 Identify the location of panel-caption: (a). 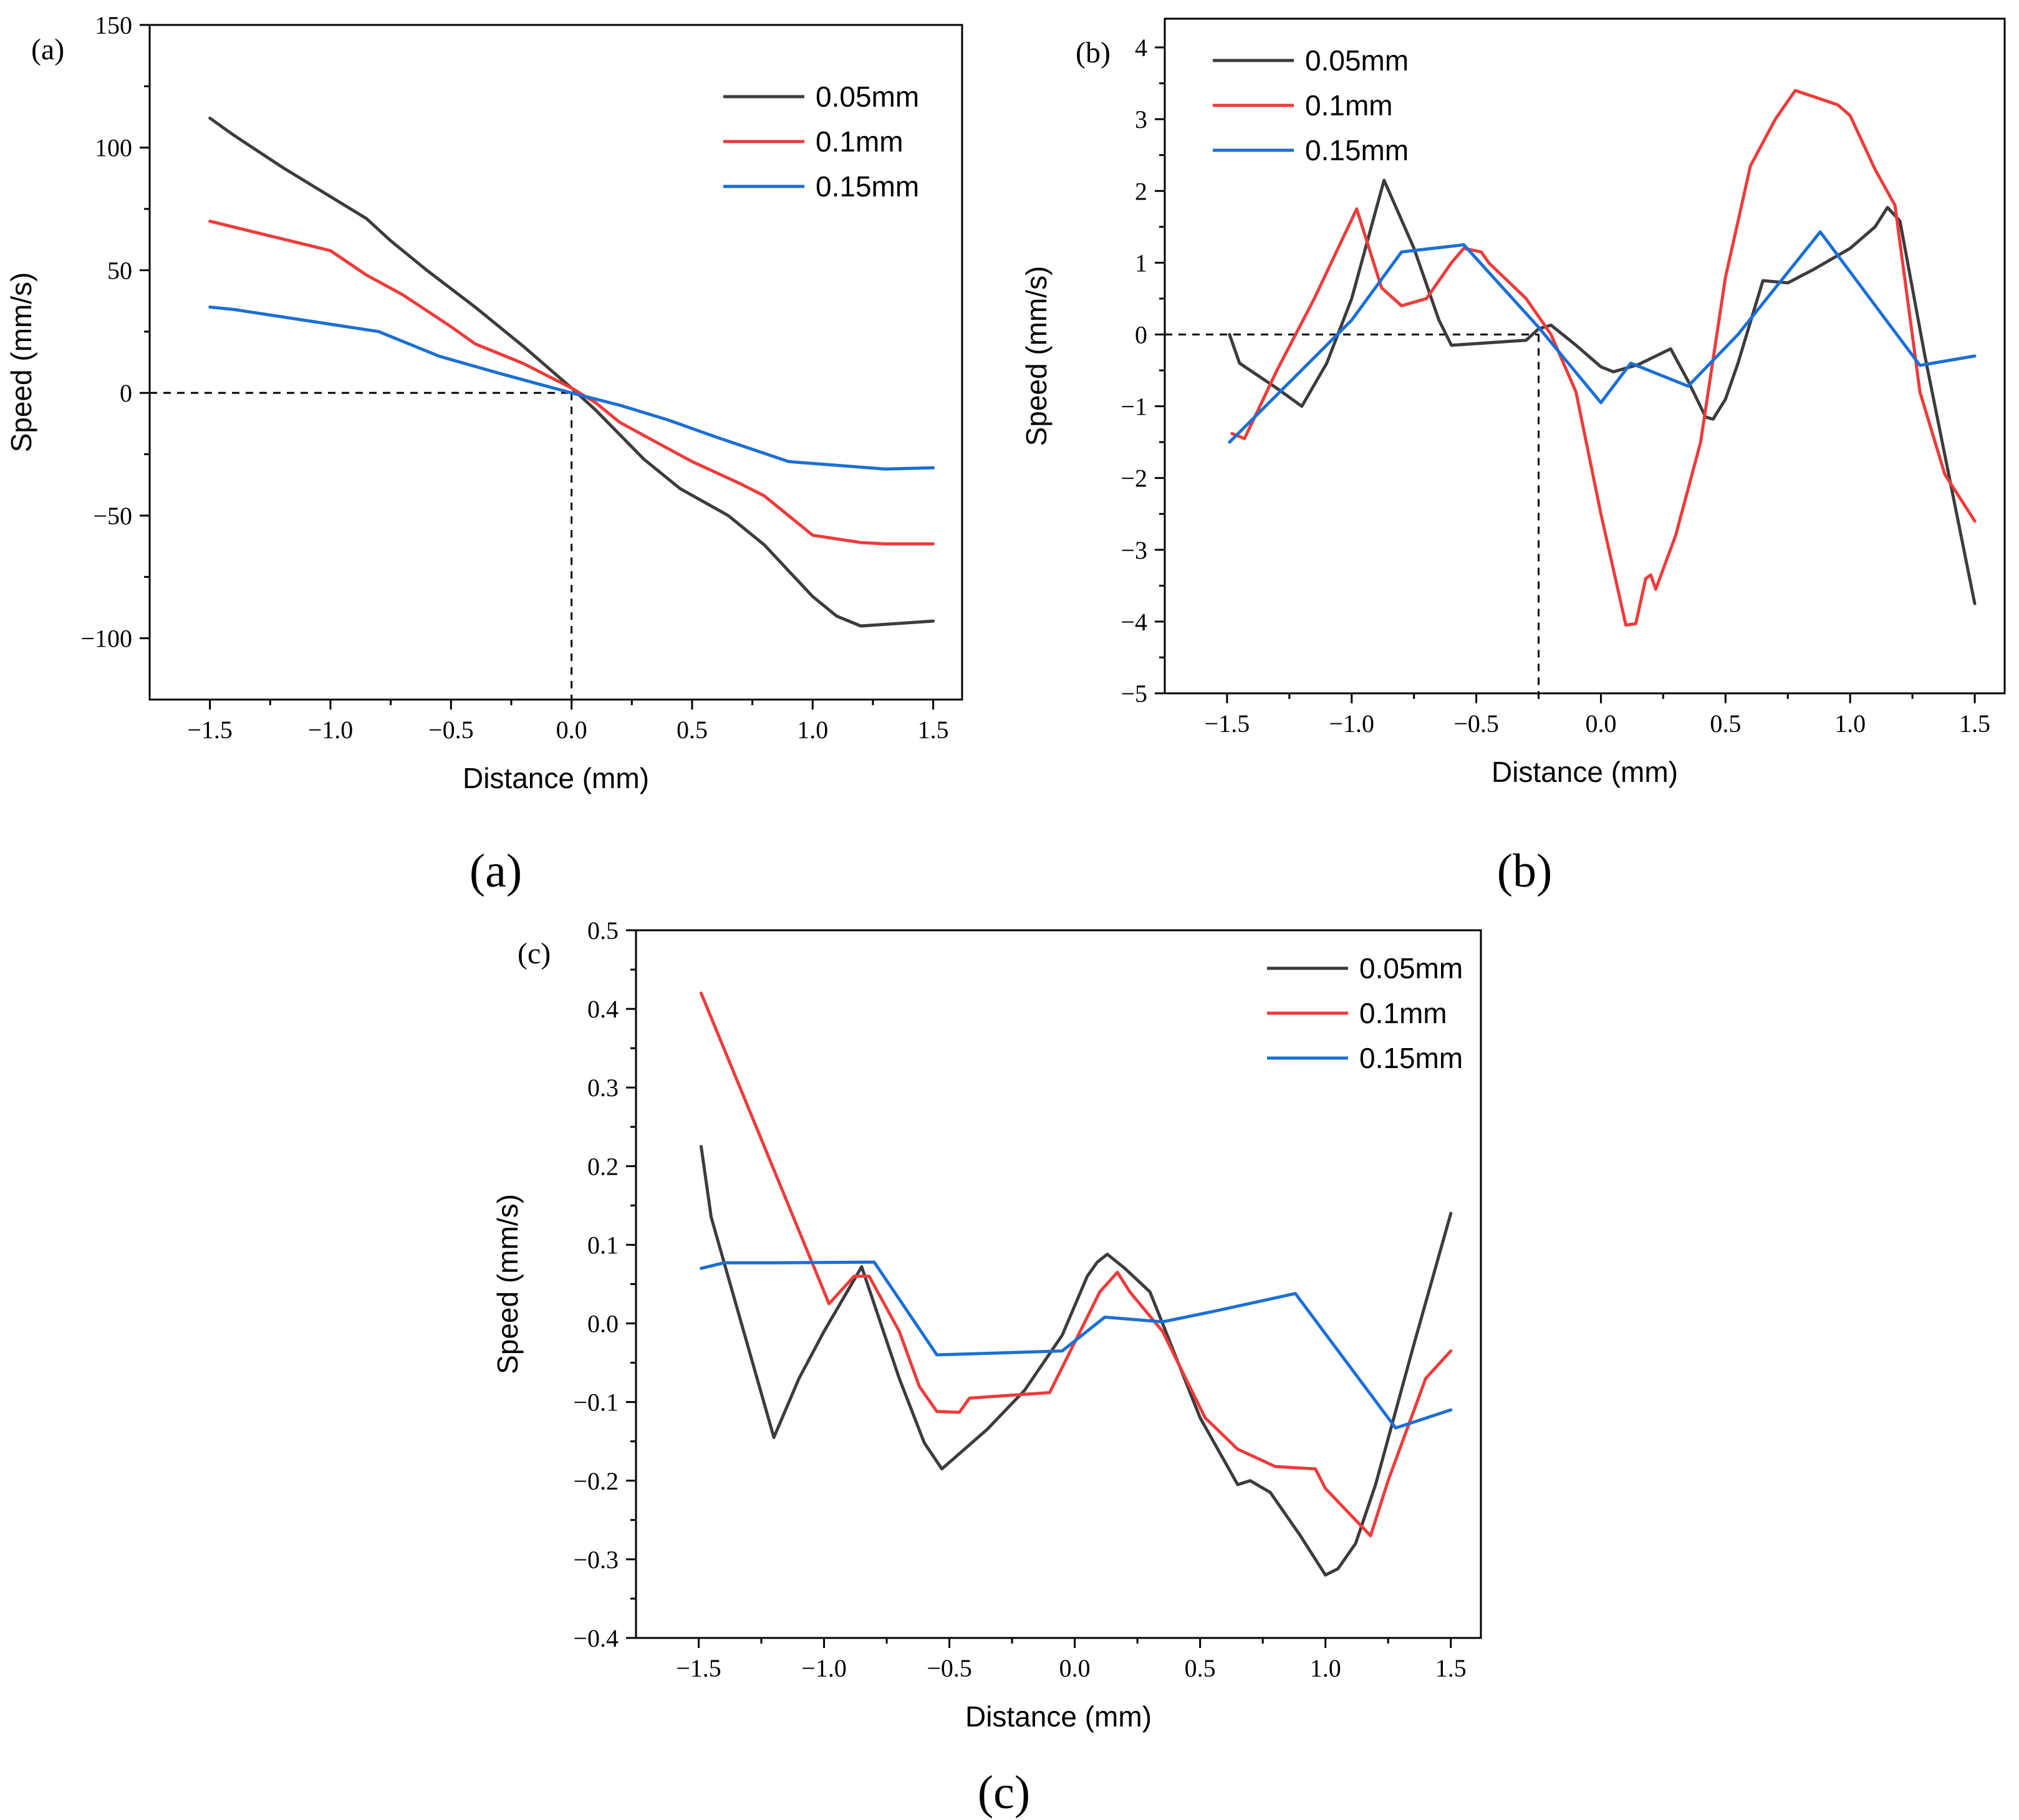
(496, 871).